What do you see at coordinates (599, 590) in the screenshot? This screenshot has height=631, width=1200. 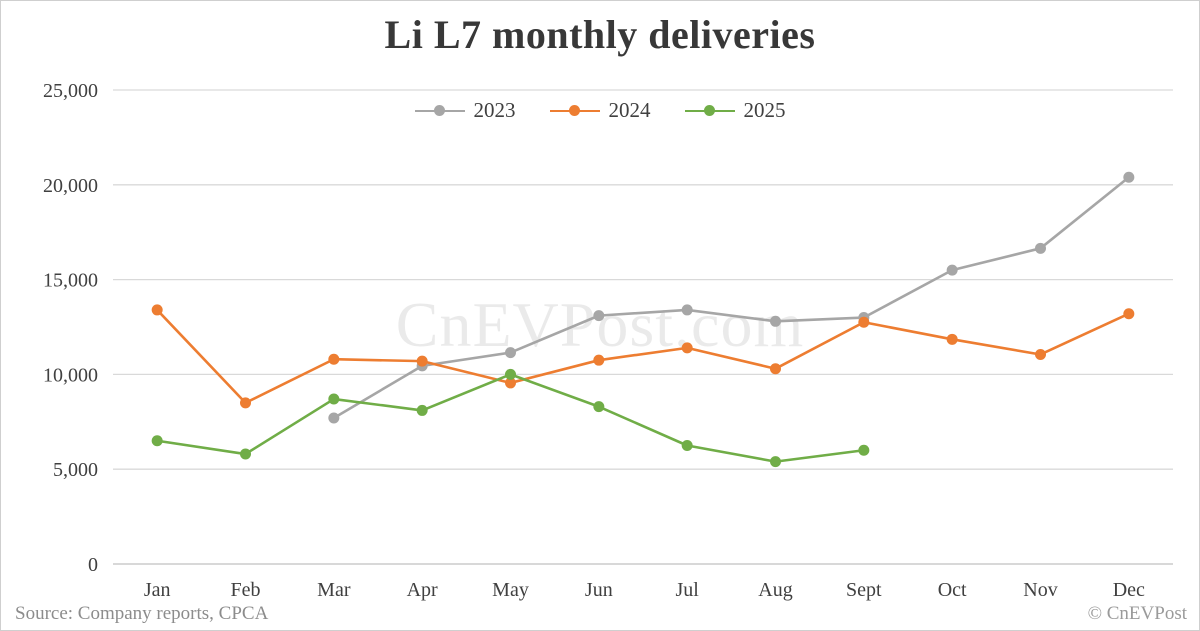 I see `x-axis-month-label: Jun` at bounding box center [599, 590].